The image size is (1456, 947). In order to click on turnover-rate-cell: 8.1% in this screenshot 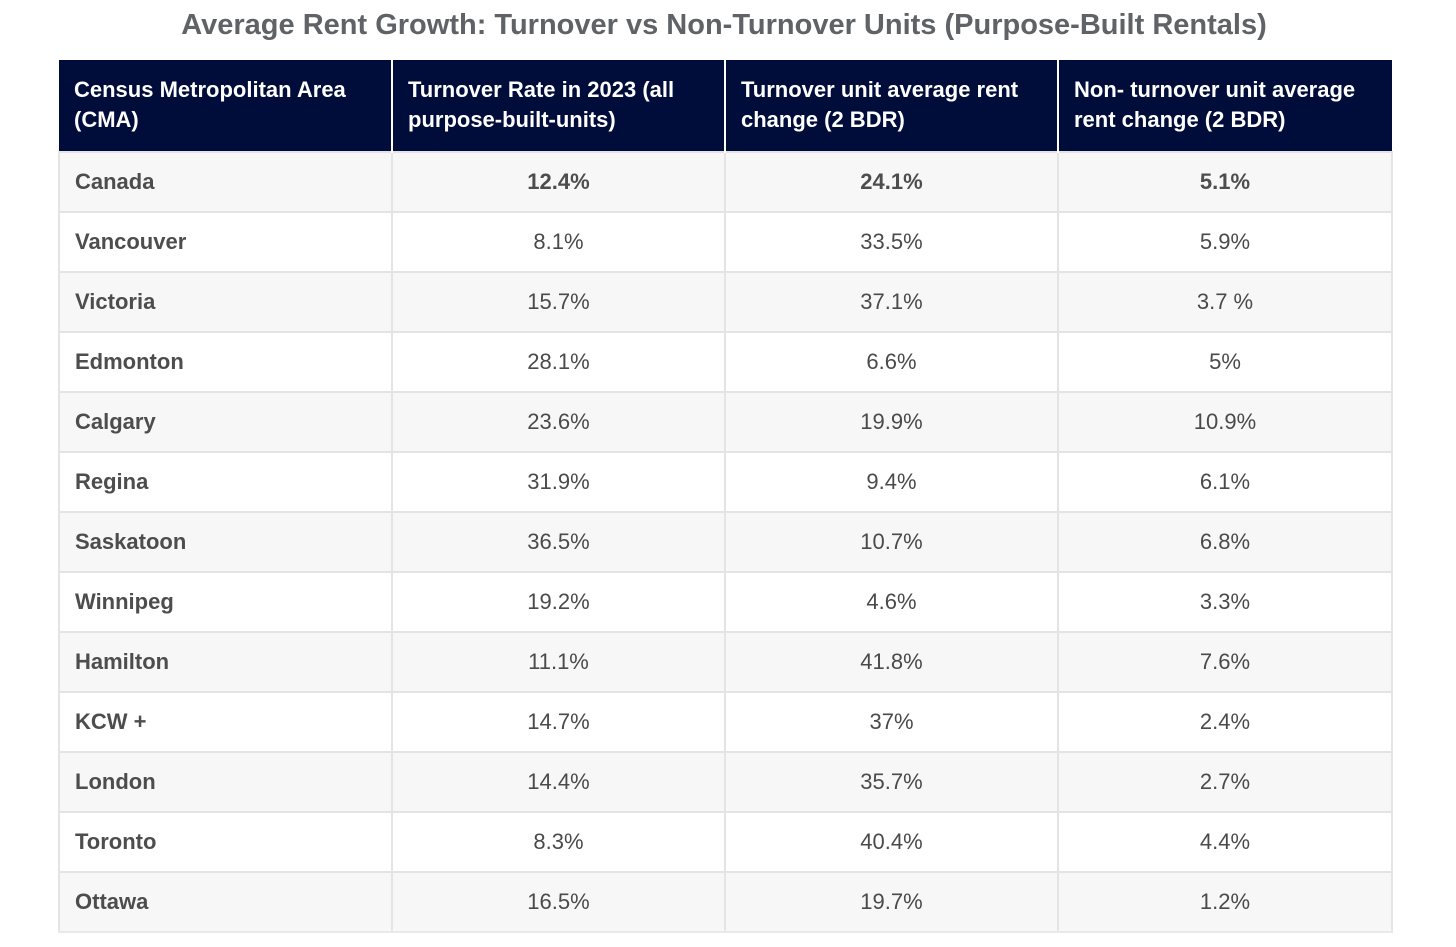, I will do `click(558, 242)`.